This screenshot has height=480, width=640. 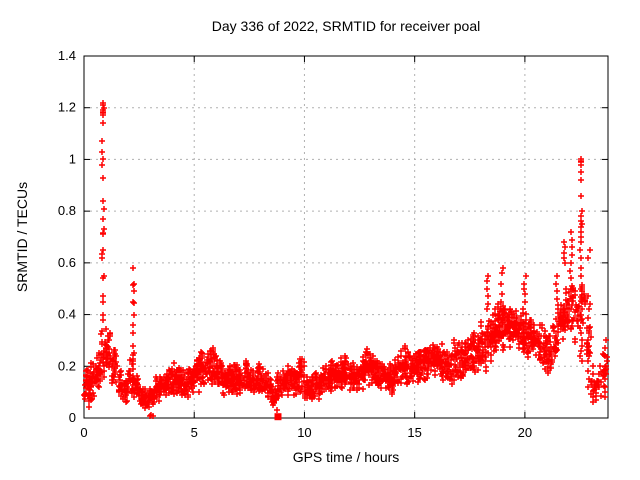 I want to click on y-tick-label: 0.6, so click(x=67, y=262).